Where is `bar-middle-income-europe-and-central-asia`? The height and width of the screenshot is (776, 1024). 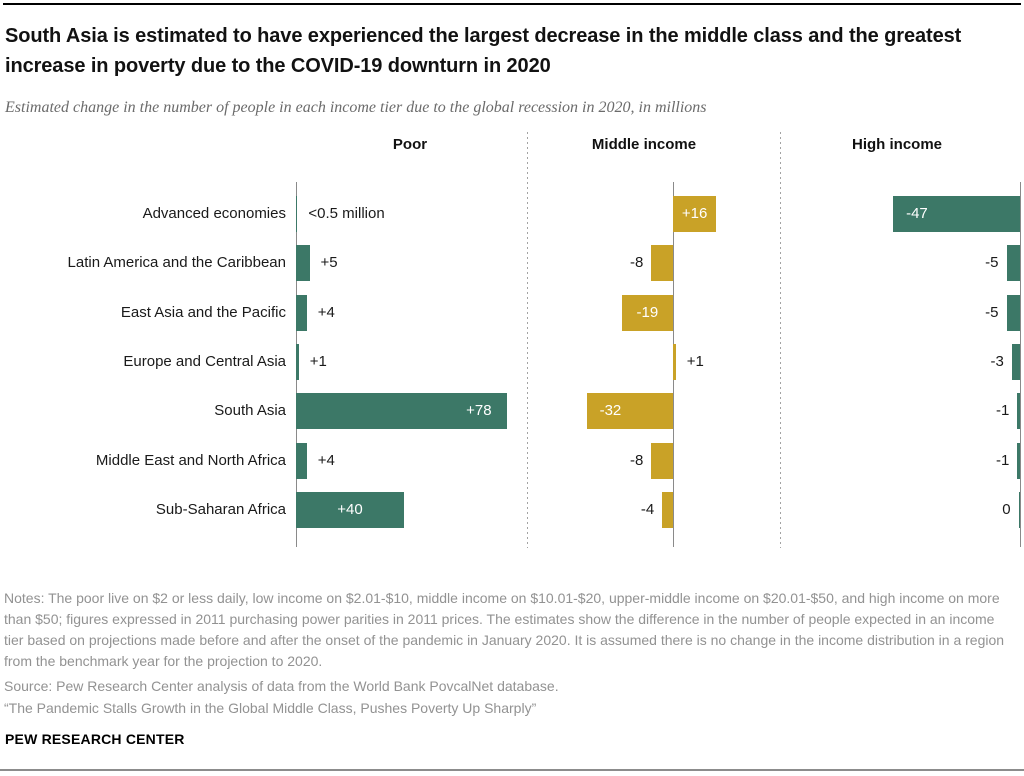
bar-middle-income-europe-and-central-asia is located at coordinates (674, 361).